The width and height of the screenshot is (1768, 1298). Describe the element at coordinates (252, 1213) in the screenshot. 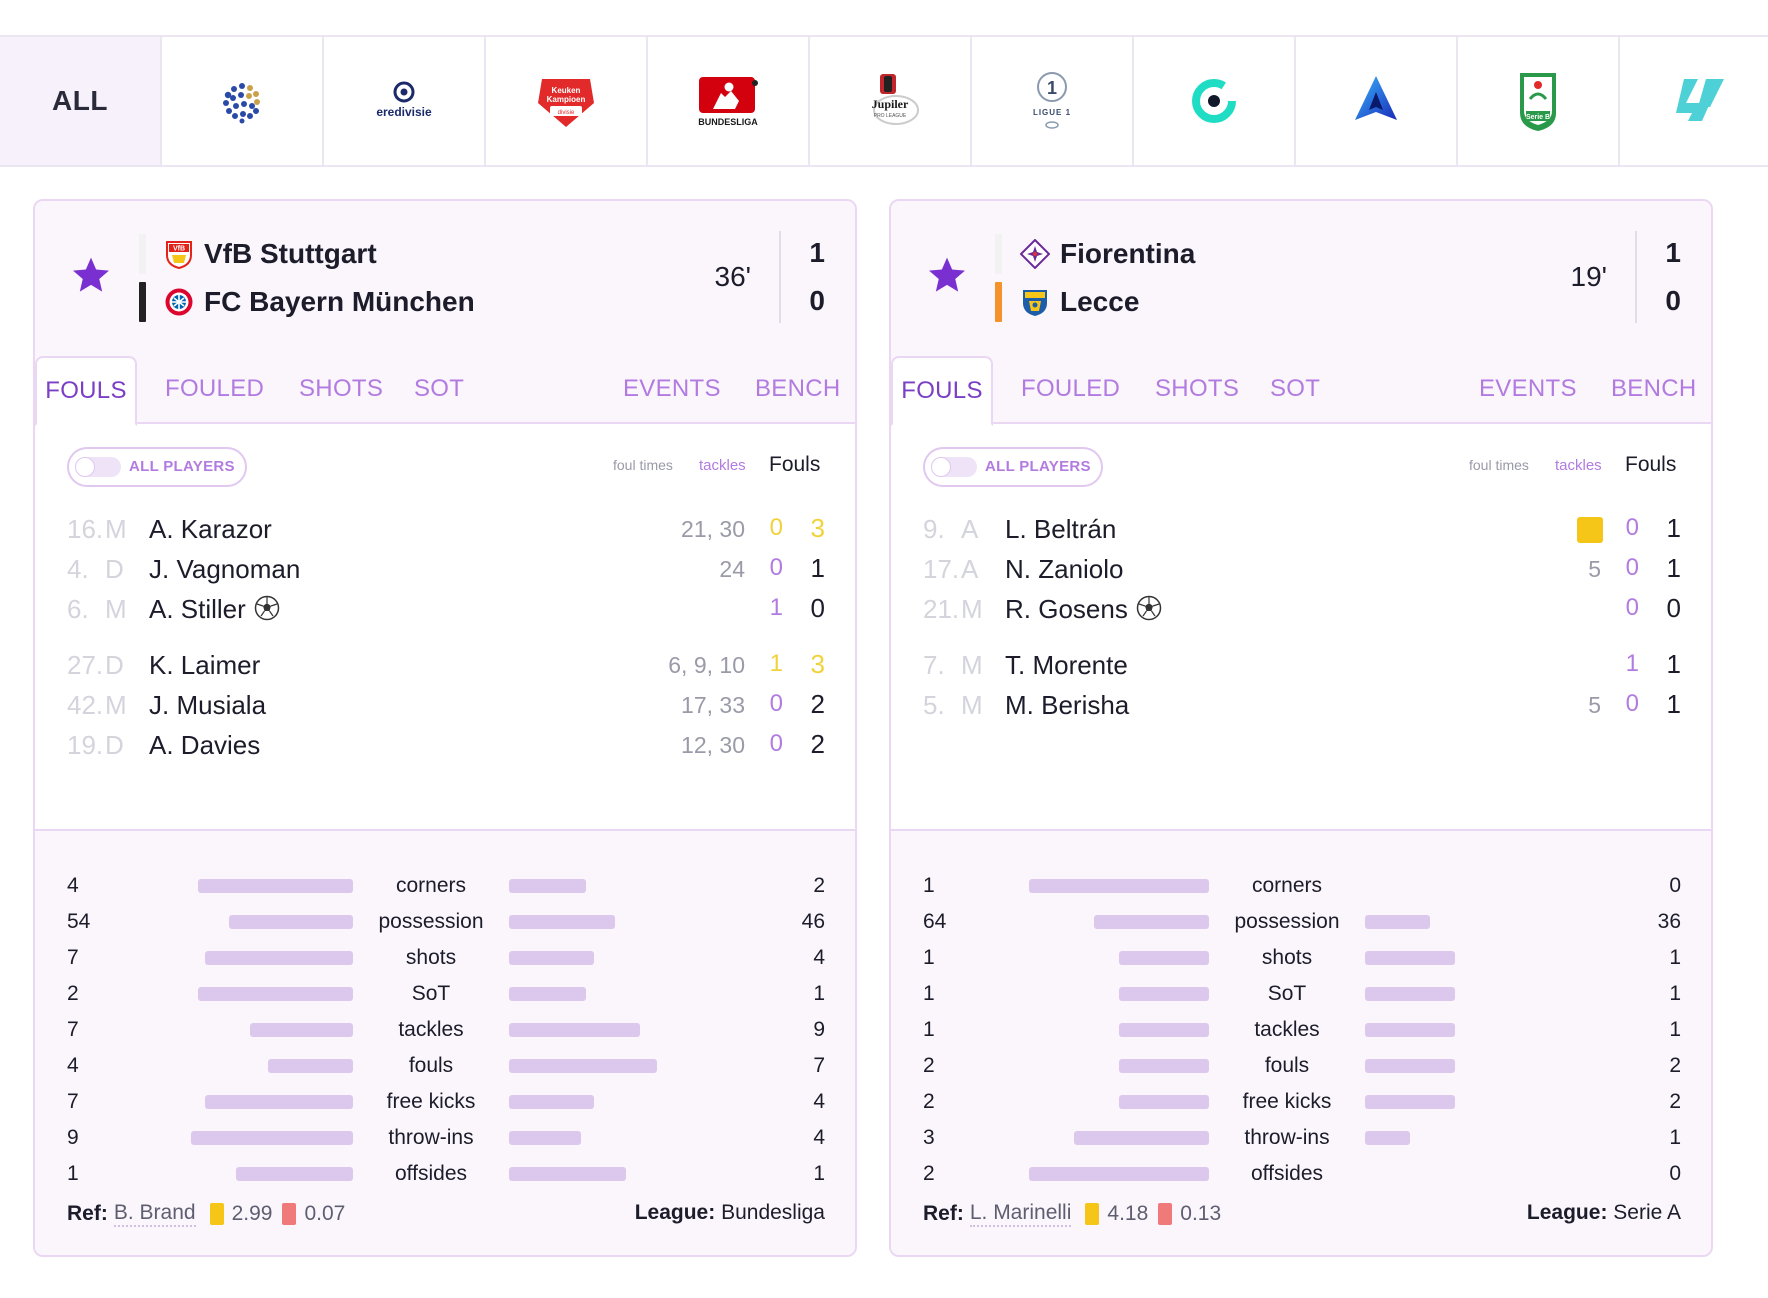

I see `referee-yellow-avg: 2.99` at that location.